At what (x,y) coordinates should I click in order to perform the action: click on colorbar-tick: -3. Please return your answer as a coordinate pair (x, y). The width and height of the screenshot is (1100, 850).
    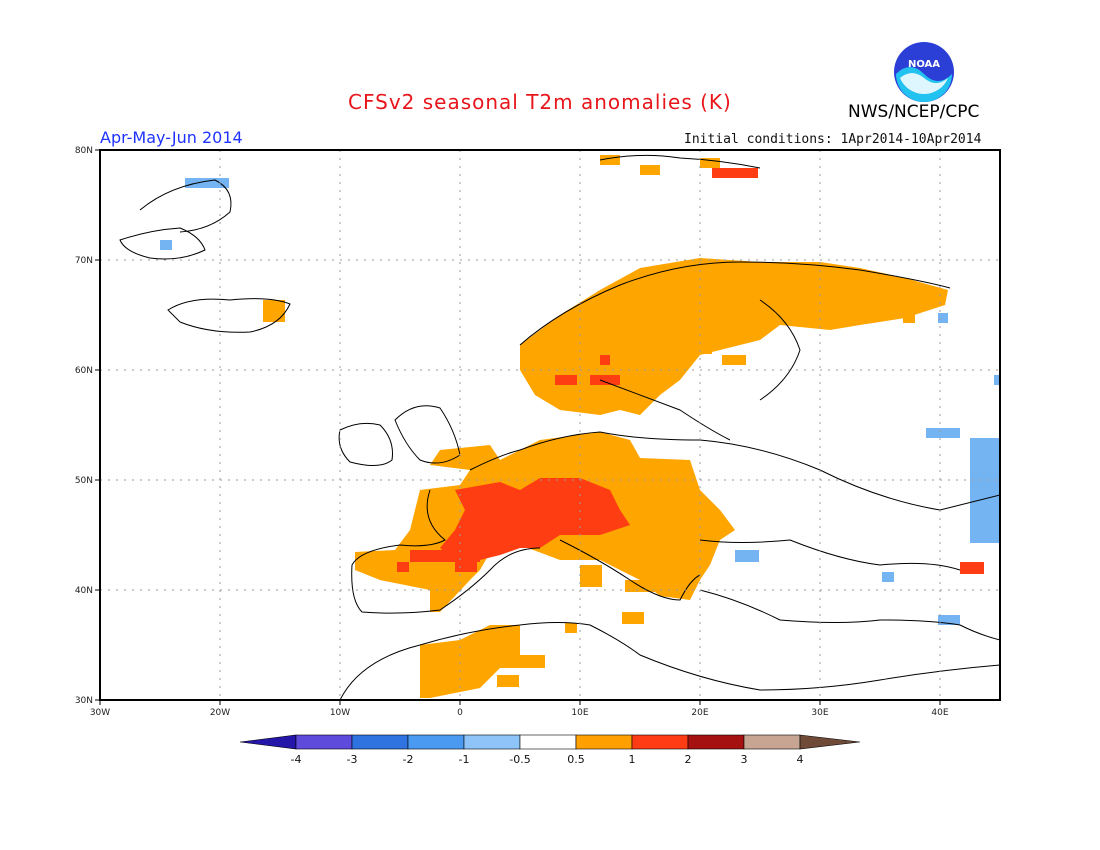
    Looking at the image, I should click on (352, 759).